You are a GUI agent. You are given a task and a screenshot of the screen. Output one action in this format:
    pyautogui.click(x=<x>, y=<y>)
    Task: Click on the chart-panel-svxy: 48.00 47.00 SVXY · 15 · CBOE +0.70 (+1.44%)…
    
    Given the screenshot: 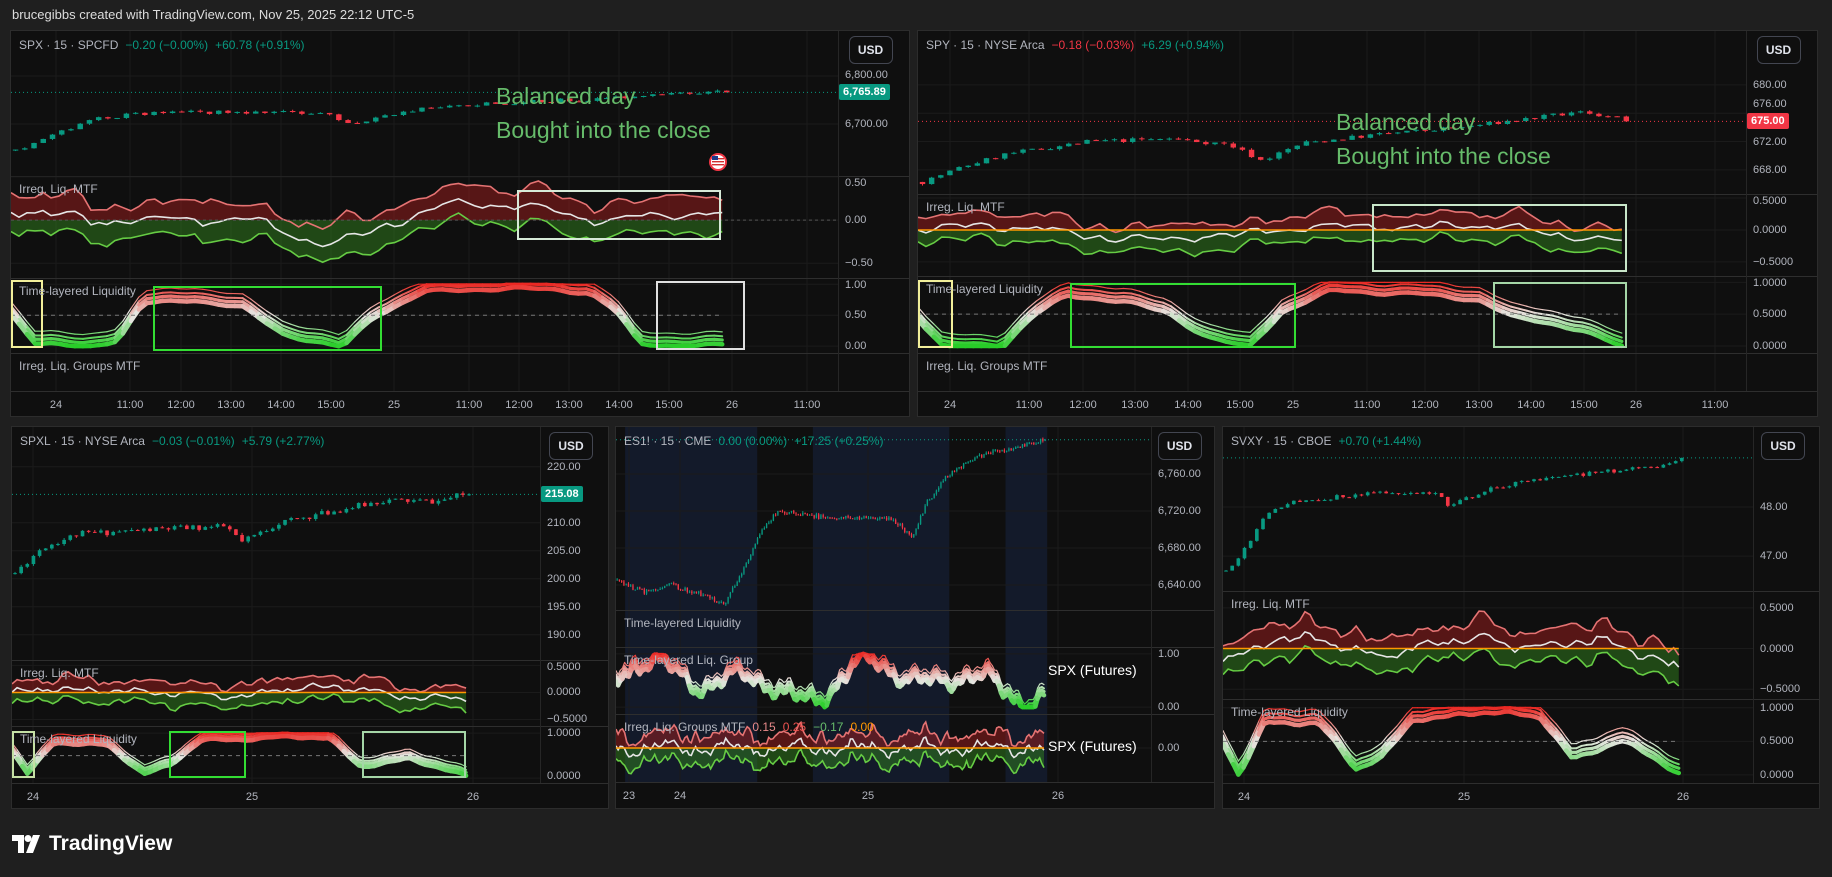 What is the action you would take?
    pyautogui.click(x=1521, y=617)
    